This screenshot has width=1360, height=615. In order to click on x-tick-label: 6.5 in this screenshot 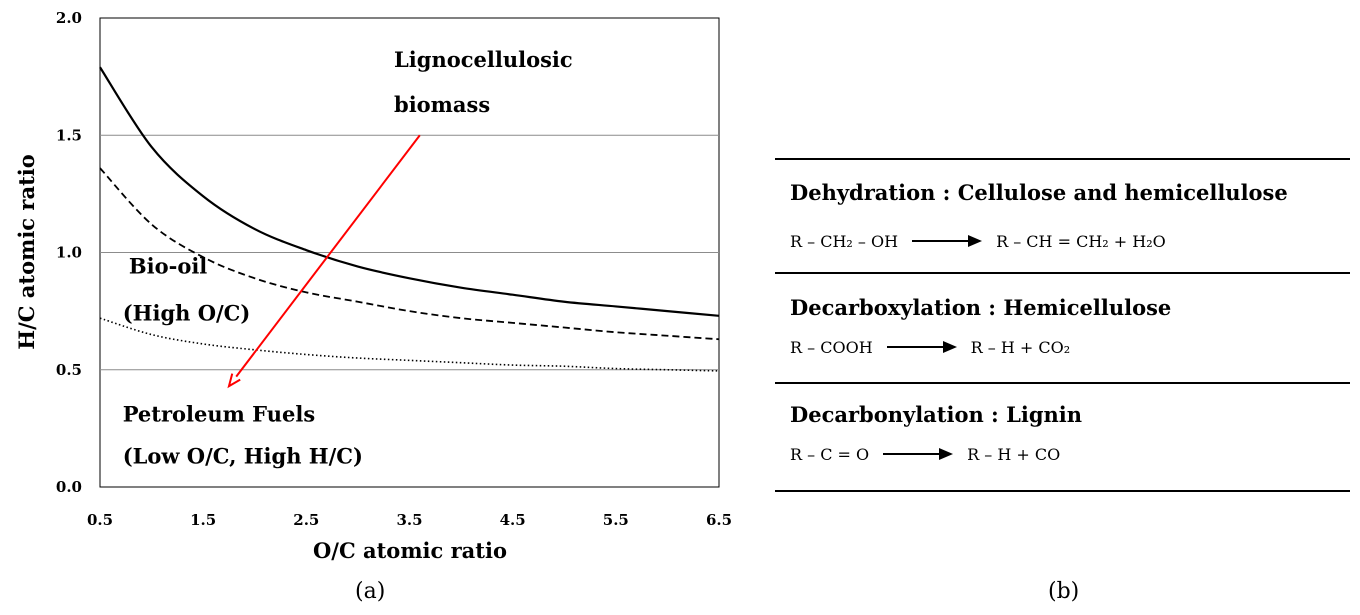, I will do `click(719, 520)`.